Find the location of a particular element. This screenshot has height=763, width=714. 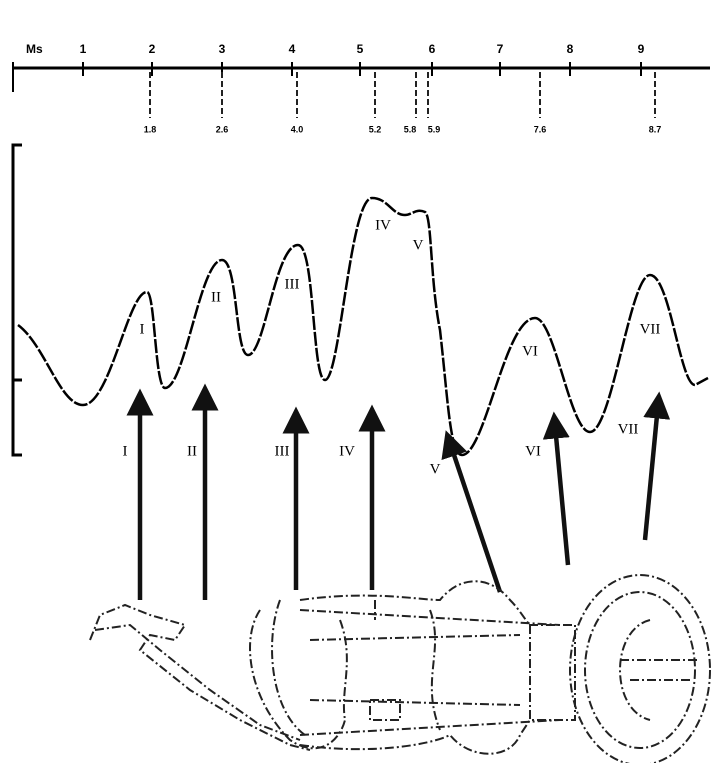

tick-label: 1 is located at coordinates (83, 49).